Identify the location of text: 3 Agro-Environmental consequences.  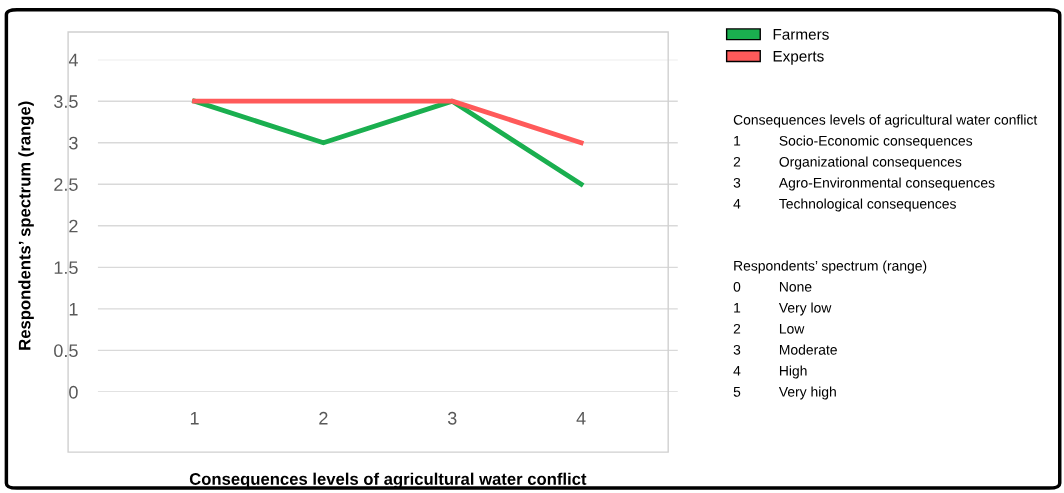
(864, 184).